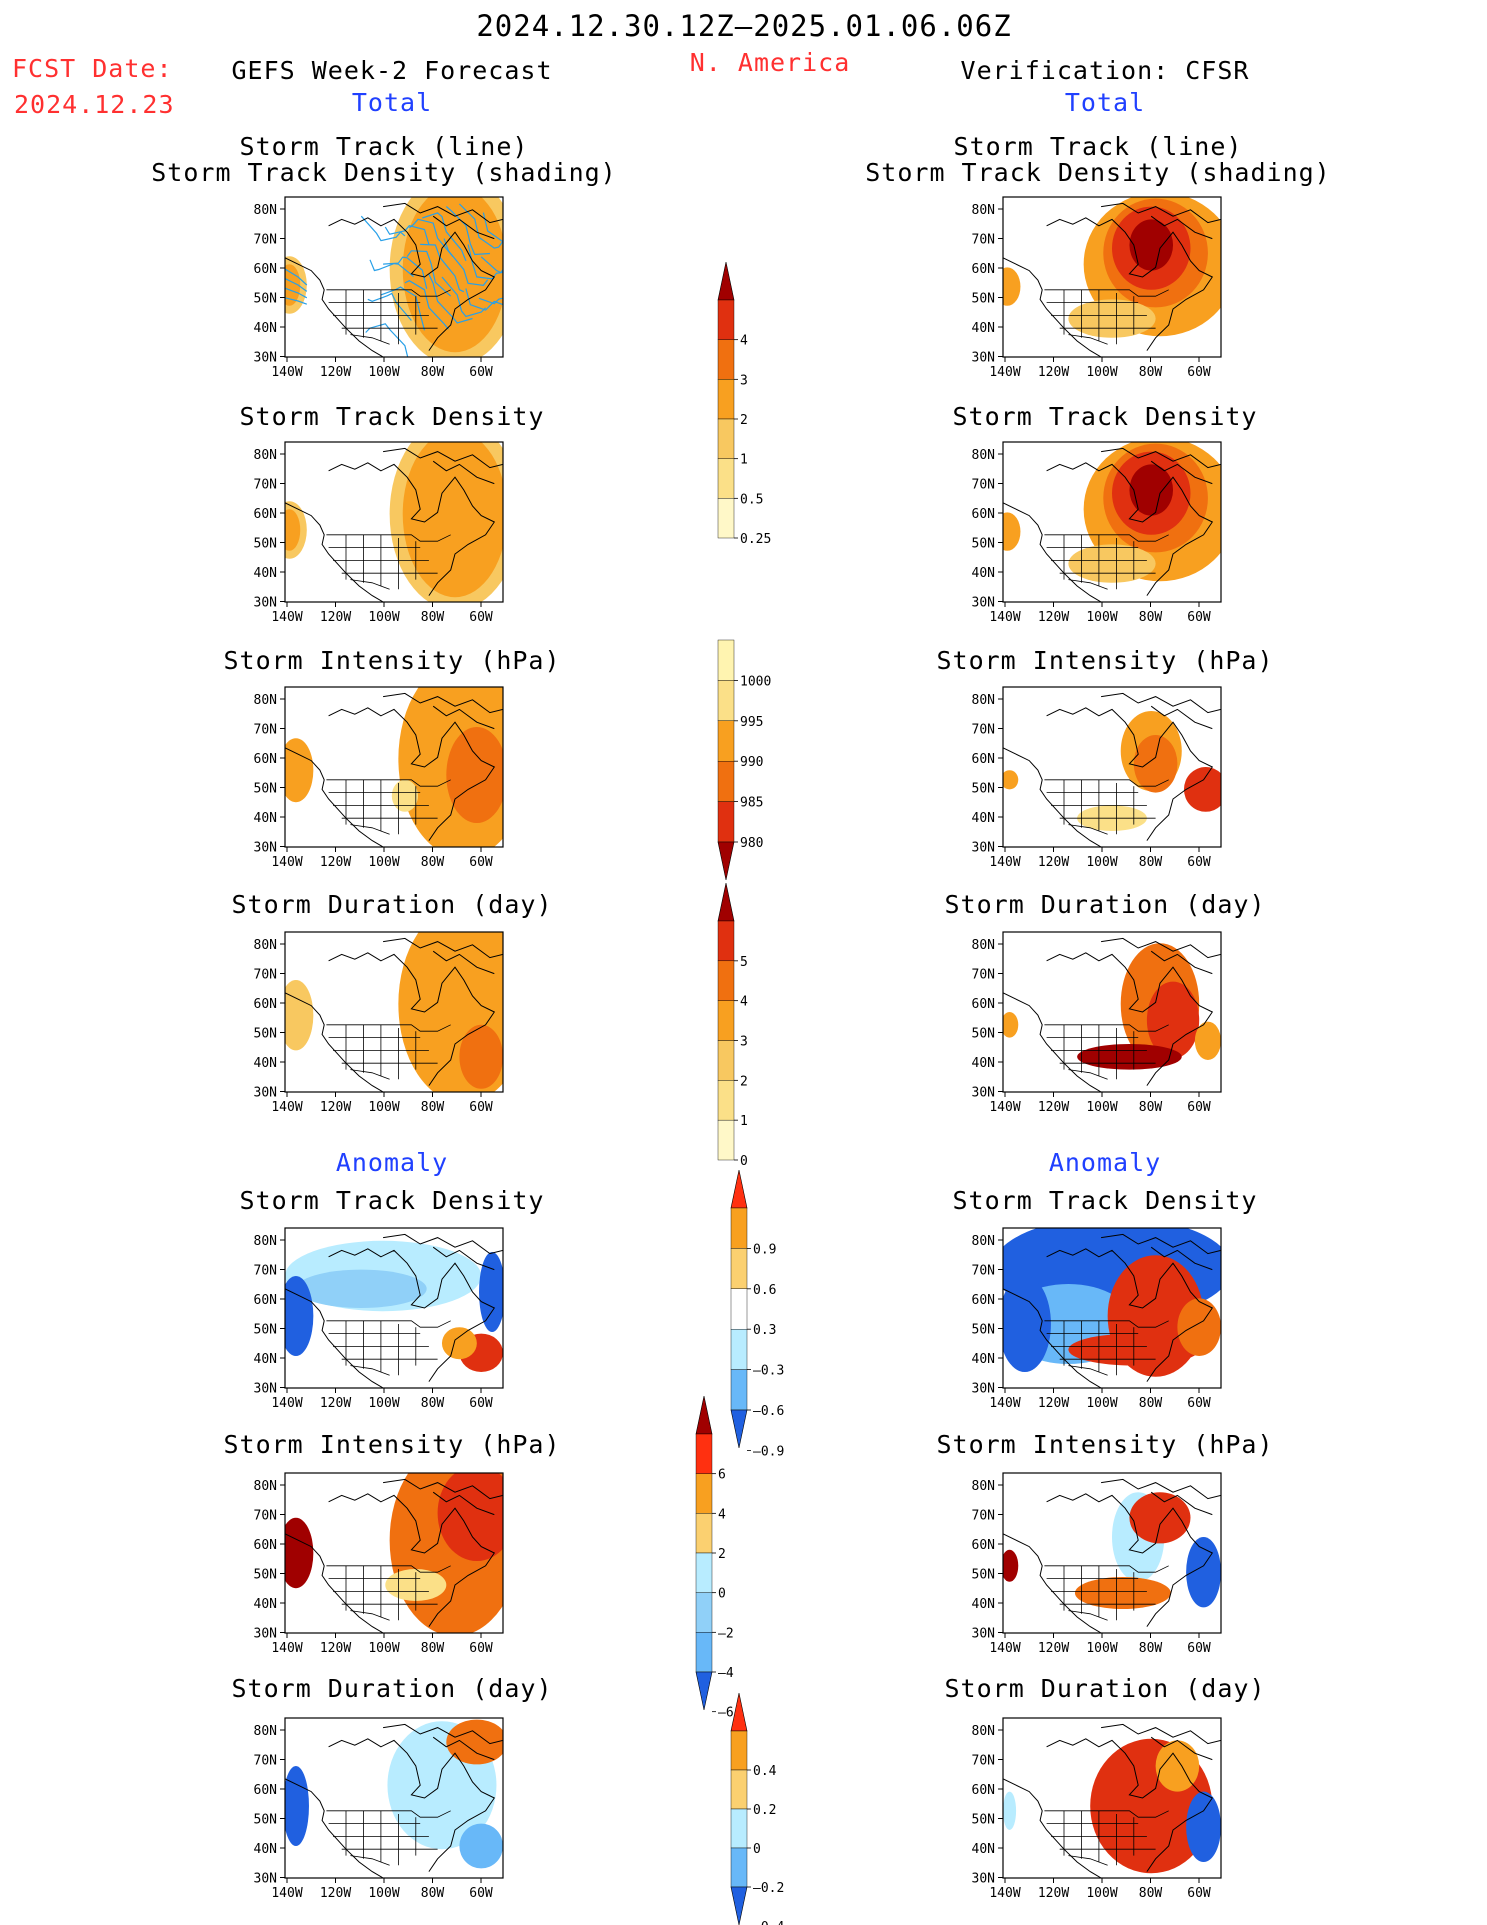  Describe the element at coordinates (722, 1594) in the screenshot. I see `colorbar-intensity-anomaly-label-3: 0` at that location.